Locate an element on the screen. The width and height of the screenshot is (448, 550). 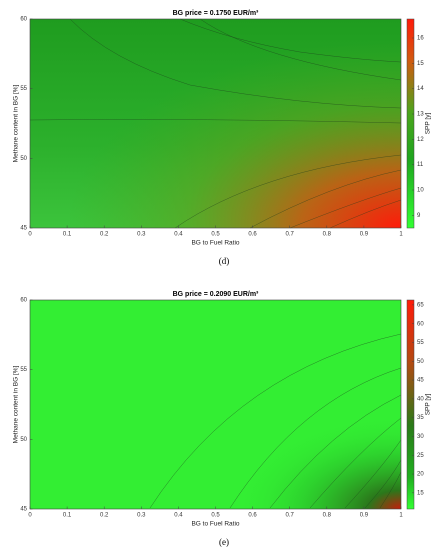
colorbar-tick-label: 16 is located at coordinates (420, 39).